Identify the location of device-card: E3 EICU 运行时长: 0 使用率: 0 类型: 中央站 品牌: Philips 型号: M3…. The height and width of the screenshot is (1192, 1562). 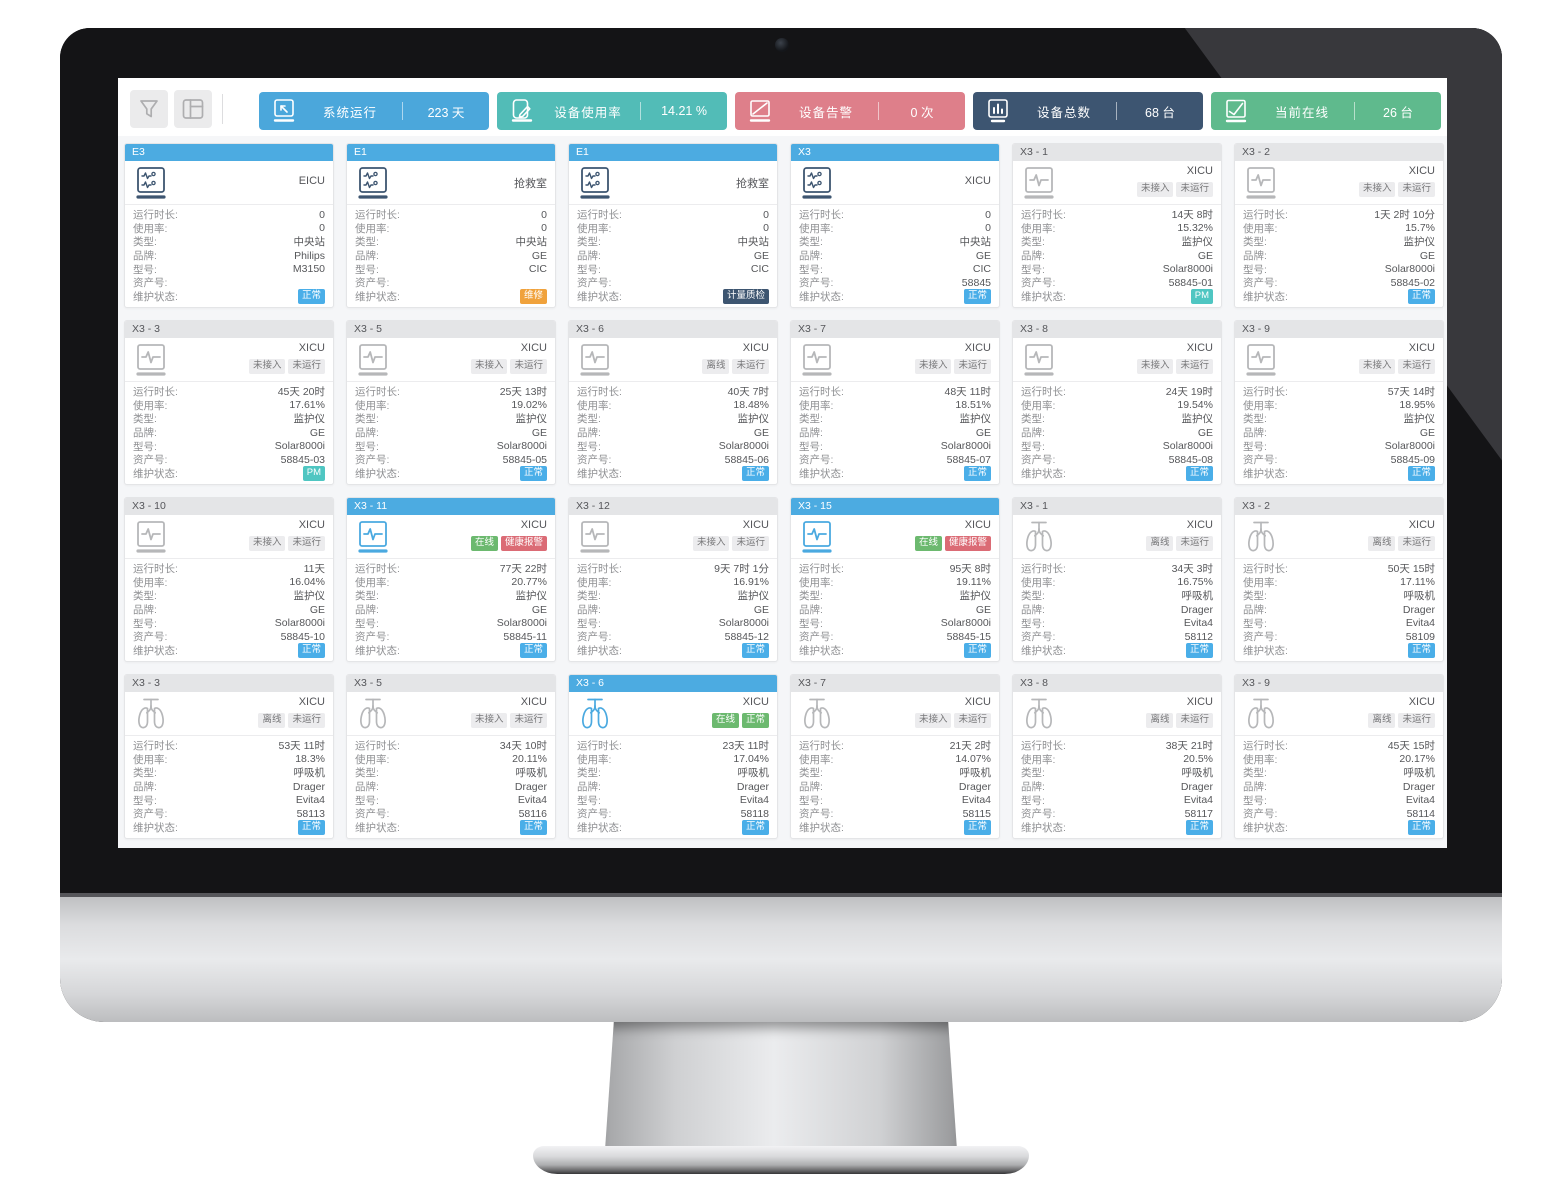
(229, 225).